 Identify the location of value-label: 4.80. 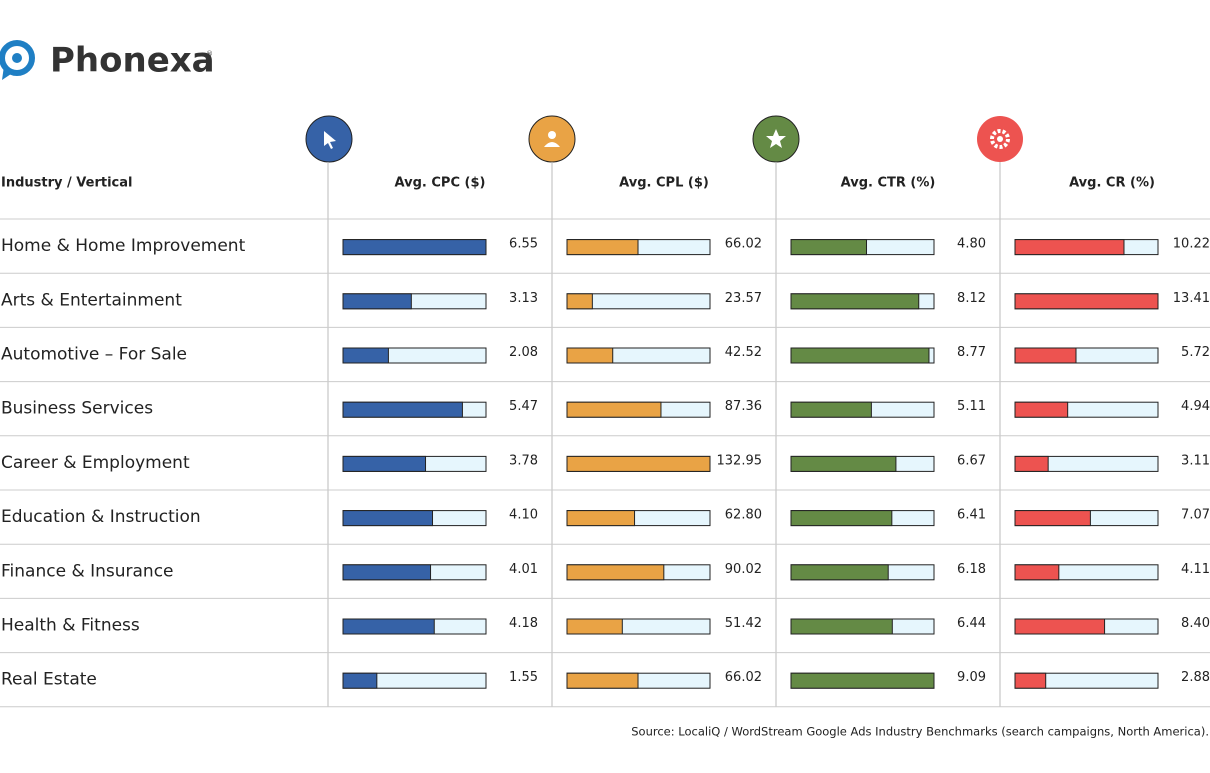
(971, 244).